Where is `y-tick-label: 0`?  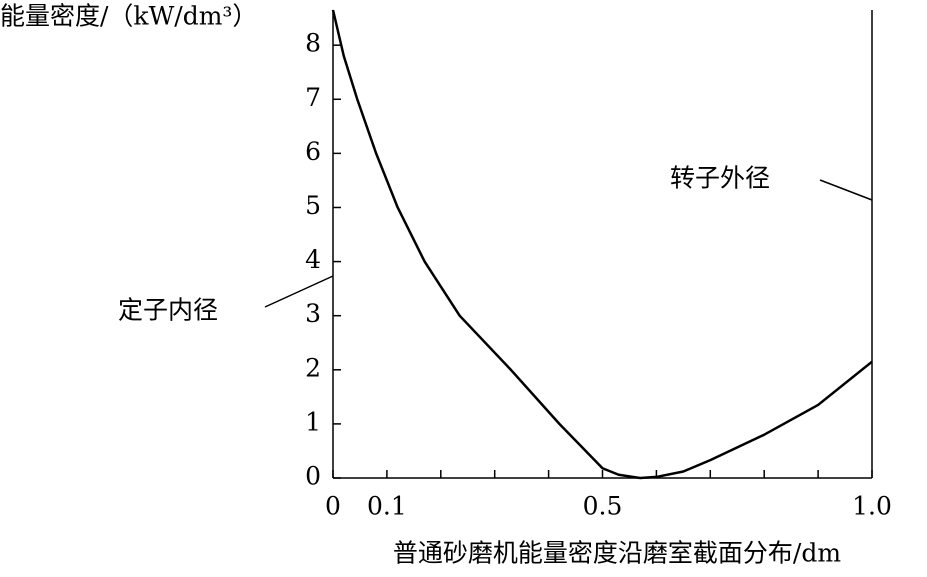 y-tick-label: 0 is located at coordinates (313, 476).